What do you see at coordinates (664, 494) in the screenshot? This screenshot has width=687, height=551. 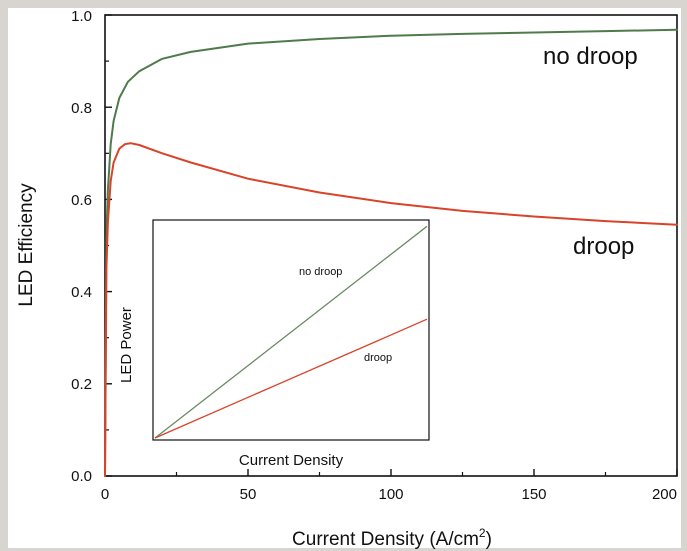 I see `x-tick-label: 200` at bounding box center [664, 494].